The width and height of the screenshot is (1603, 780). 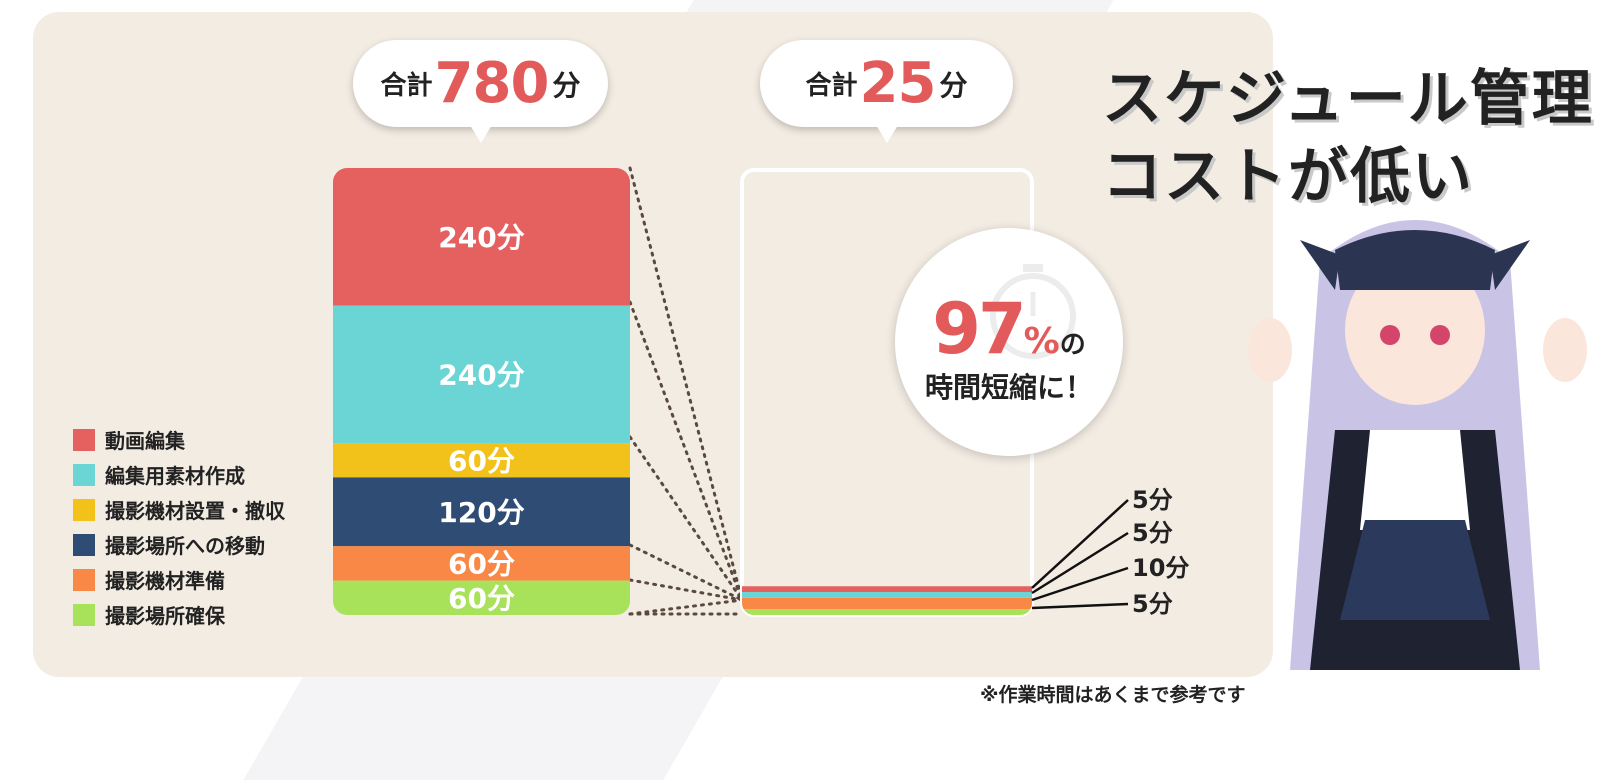 I want to click on legend-label: 動画編集, so click(x=145, y=441).